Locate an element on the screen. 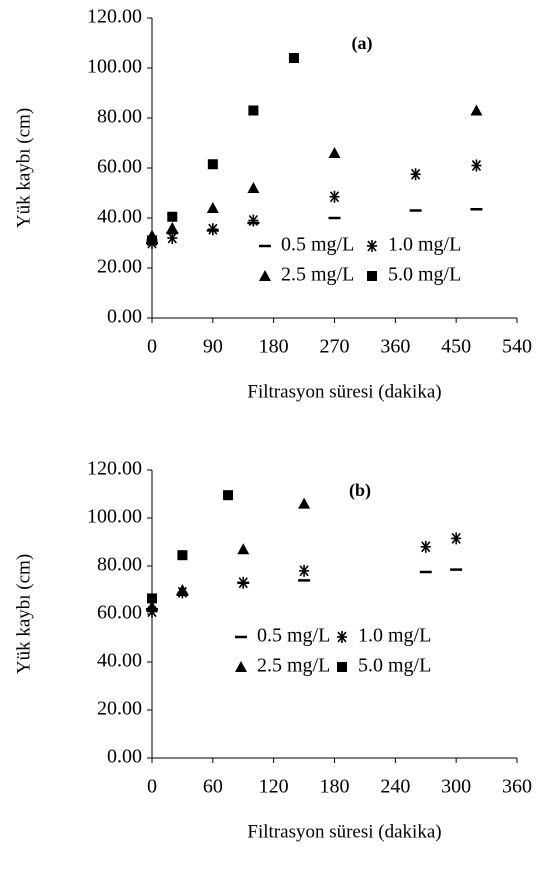  annotation: (a) is located at coordinates (362, 43).